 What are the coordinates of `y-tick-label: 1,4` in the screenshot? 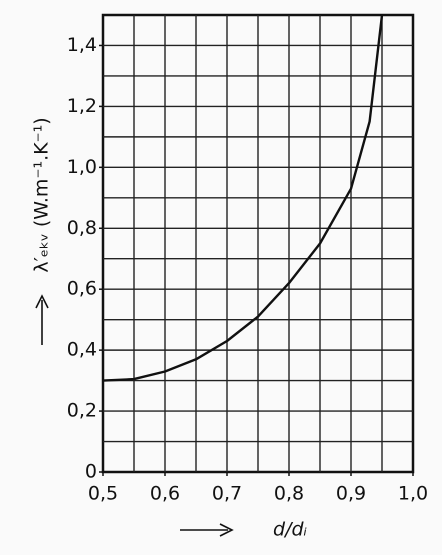 It's located at (82, 45).